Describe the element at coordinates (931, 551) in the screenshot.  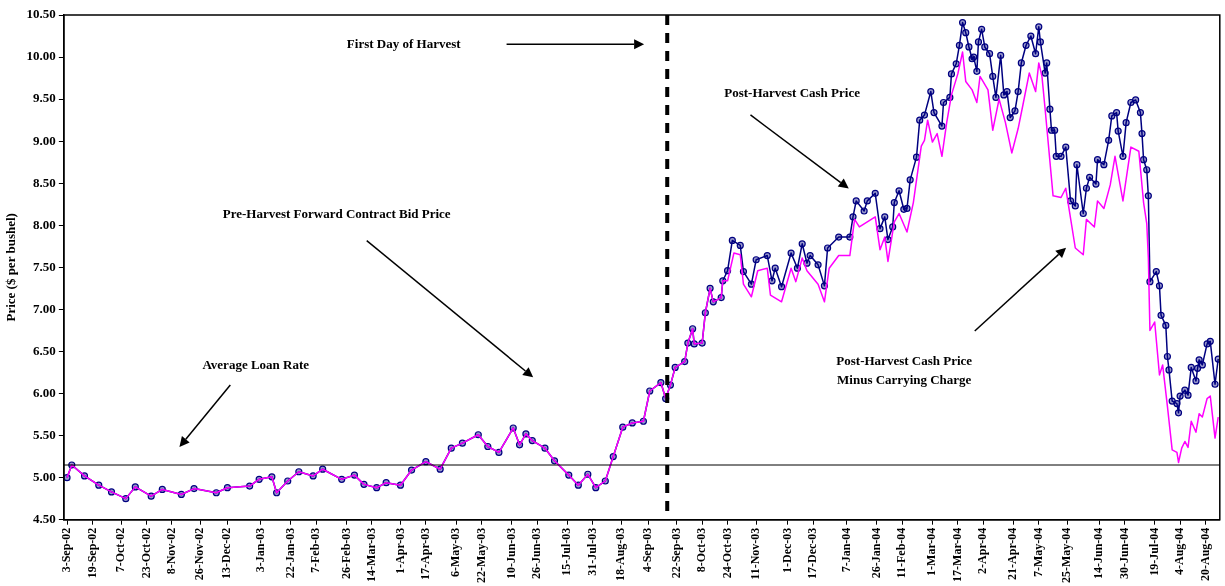
I see `x-tick-label: 1-Mar-04` at that location.